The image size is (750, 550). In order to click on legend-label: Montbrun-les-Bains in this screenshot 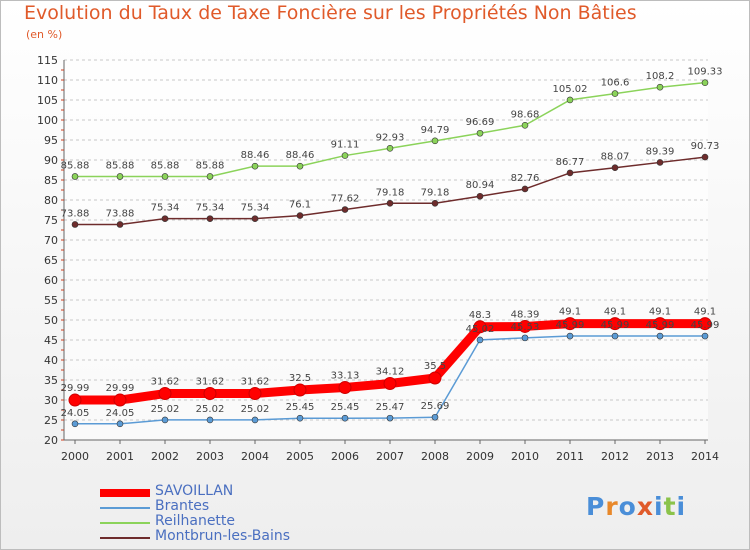, I will do `click(223, 536)`.